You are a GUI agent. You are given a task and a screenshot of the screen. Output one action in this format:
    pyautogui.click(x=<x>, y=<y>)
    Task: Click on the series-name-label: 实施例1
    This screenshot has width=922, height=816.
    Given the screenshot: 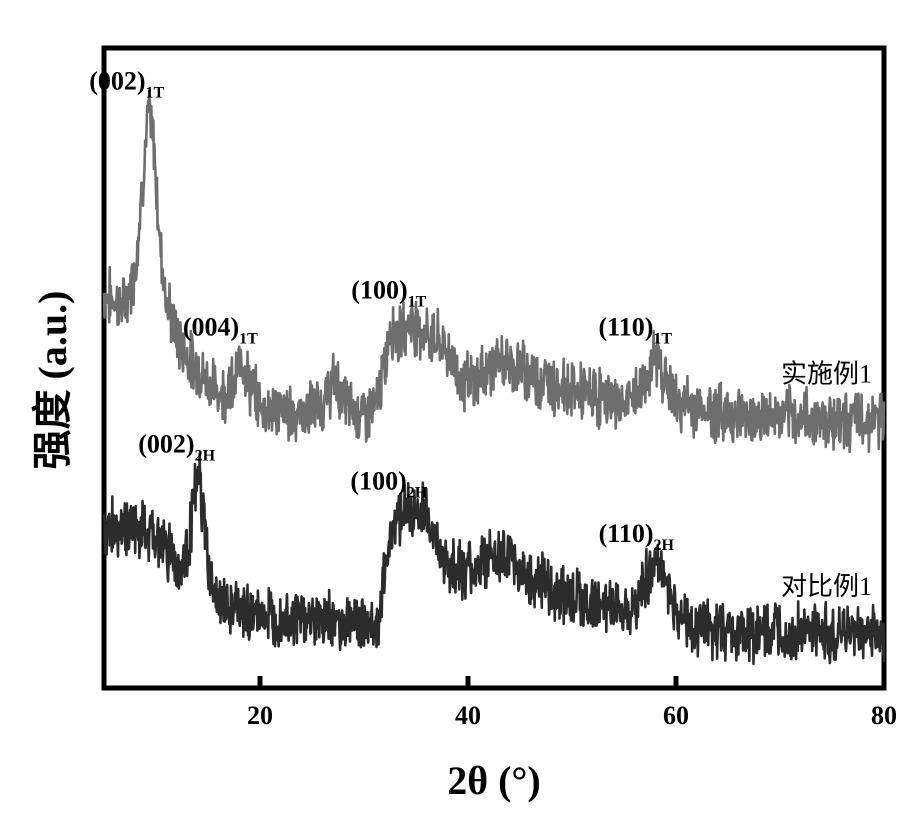 What is the action you would take?
    pyautogui.click(x=826, y=373)
    